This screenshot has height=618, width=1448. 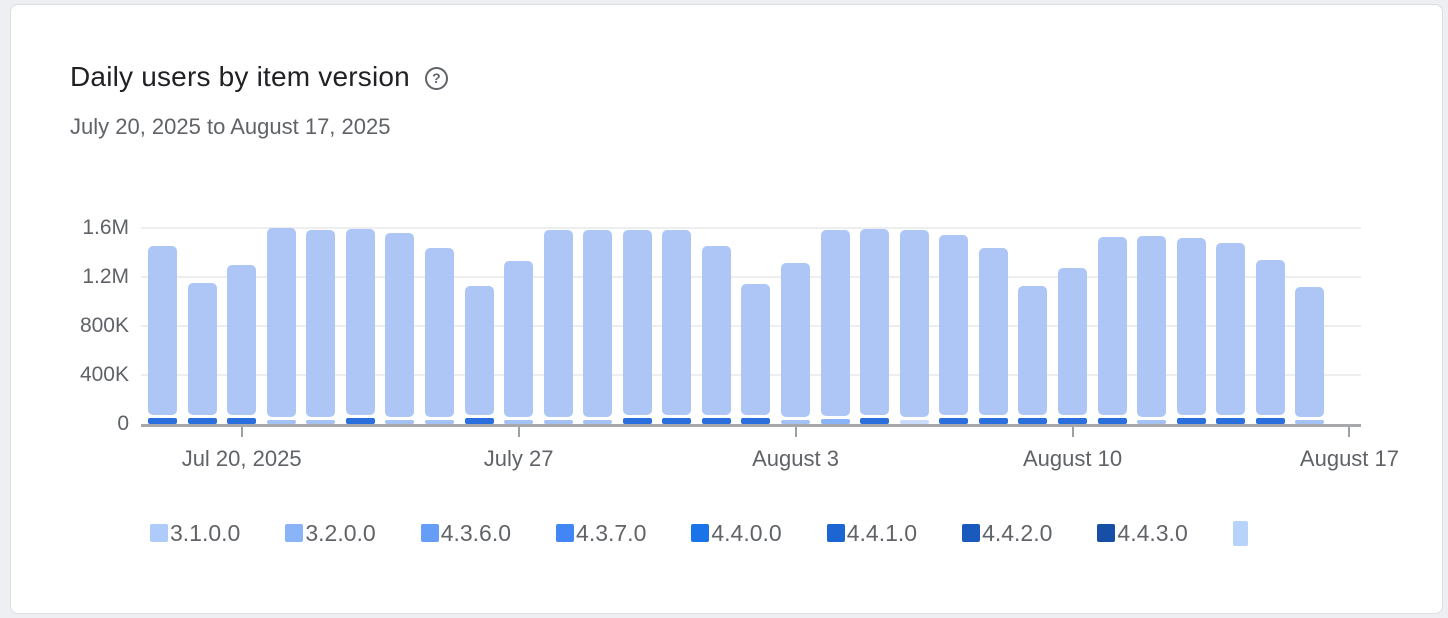 I want to click on legend-item-3.2.0.0: 3.2.0.0, so click(x=330, y=533).